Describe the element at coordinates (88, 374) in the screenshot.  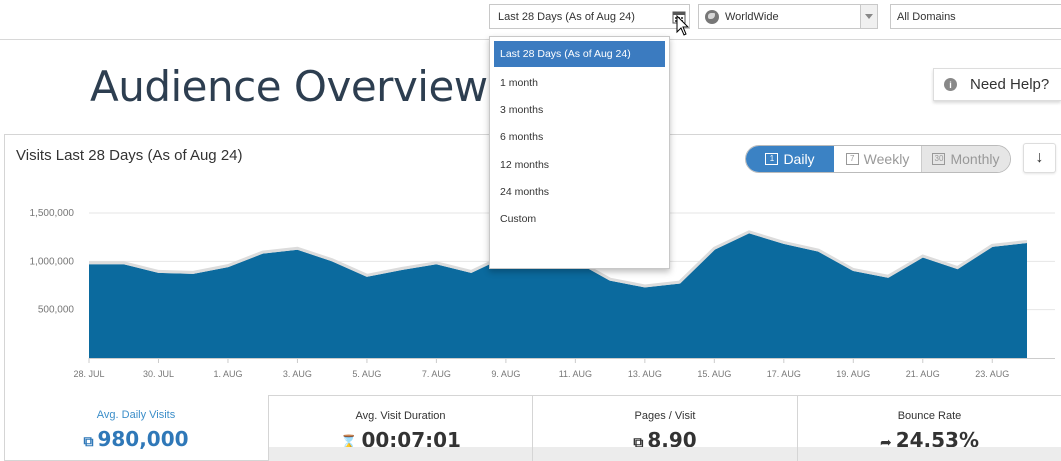
I see `x-tick-label: 28. JUL` at that location.